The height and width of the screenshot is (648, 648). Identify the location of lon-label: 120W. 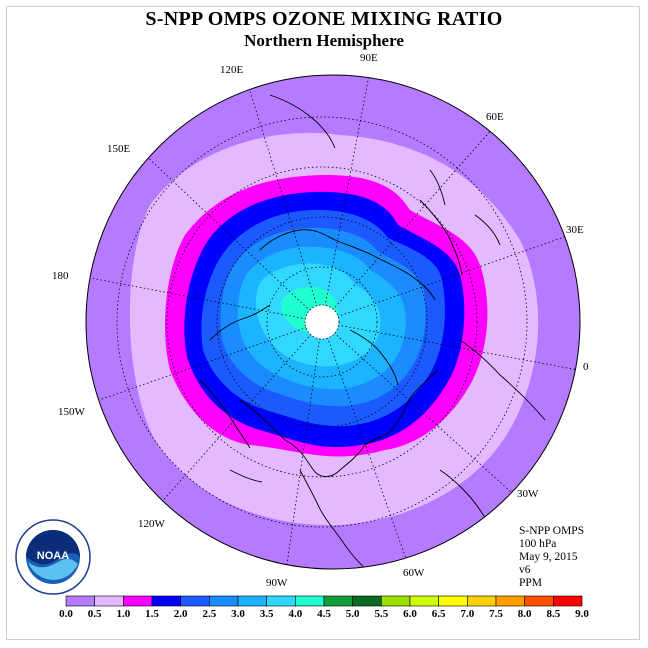
(152, 524).